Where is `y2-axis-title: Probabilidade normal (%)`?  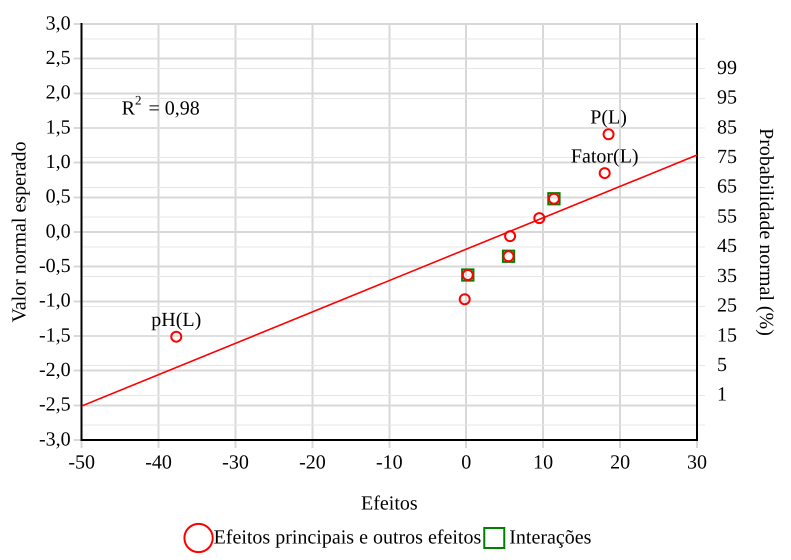 y2-axis-title: Probabilidade normal (%) is located at coordinates (765, 232).